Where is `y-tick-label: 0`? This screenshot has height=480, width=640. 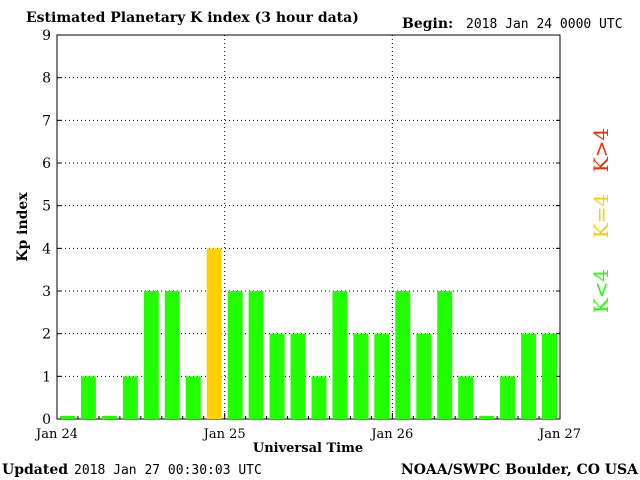 y-tick-label: 0 is located at coordinates (46, 420).